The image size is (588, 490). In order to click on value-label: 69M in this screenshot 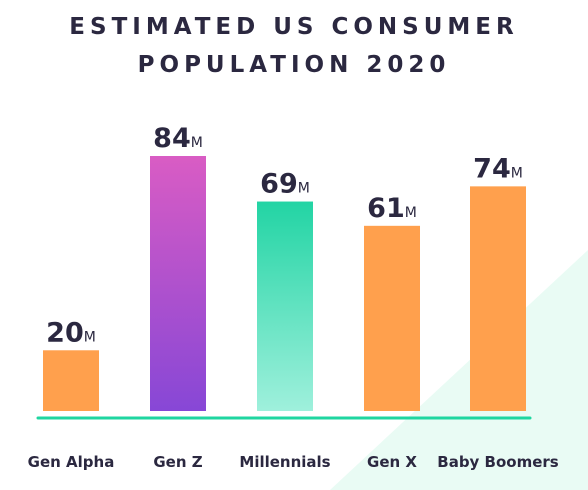, I will do `click(285, 184)`.